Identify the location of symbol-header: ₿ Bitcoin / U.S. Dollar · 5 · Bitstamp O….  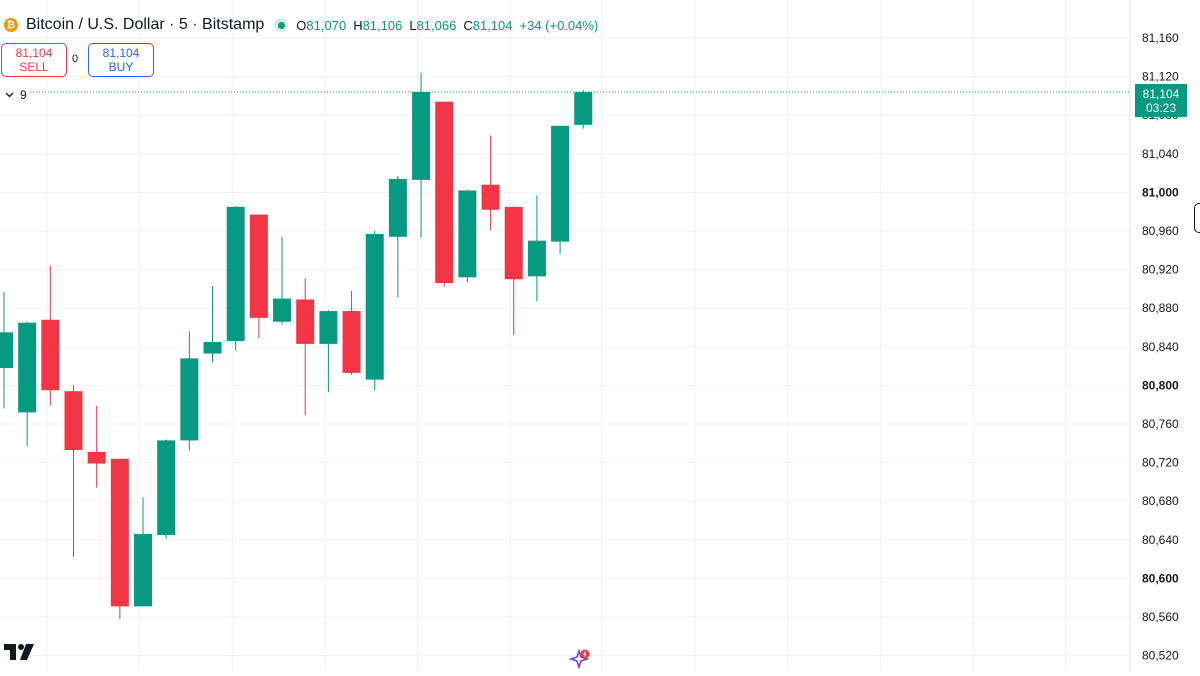
(301, 25).